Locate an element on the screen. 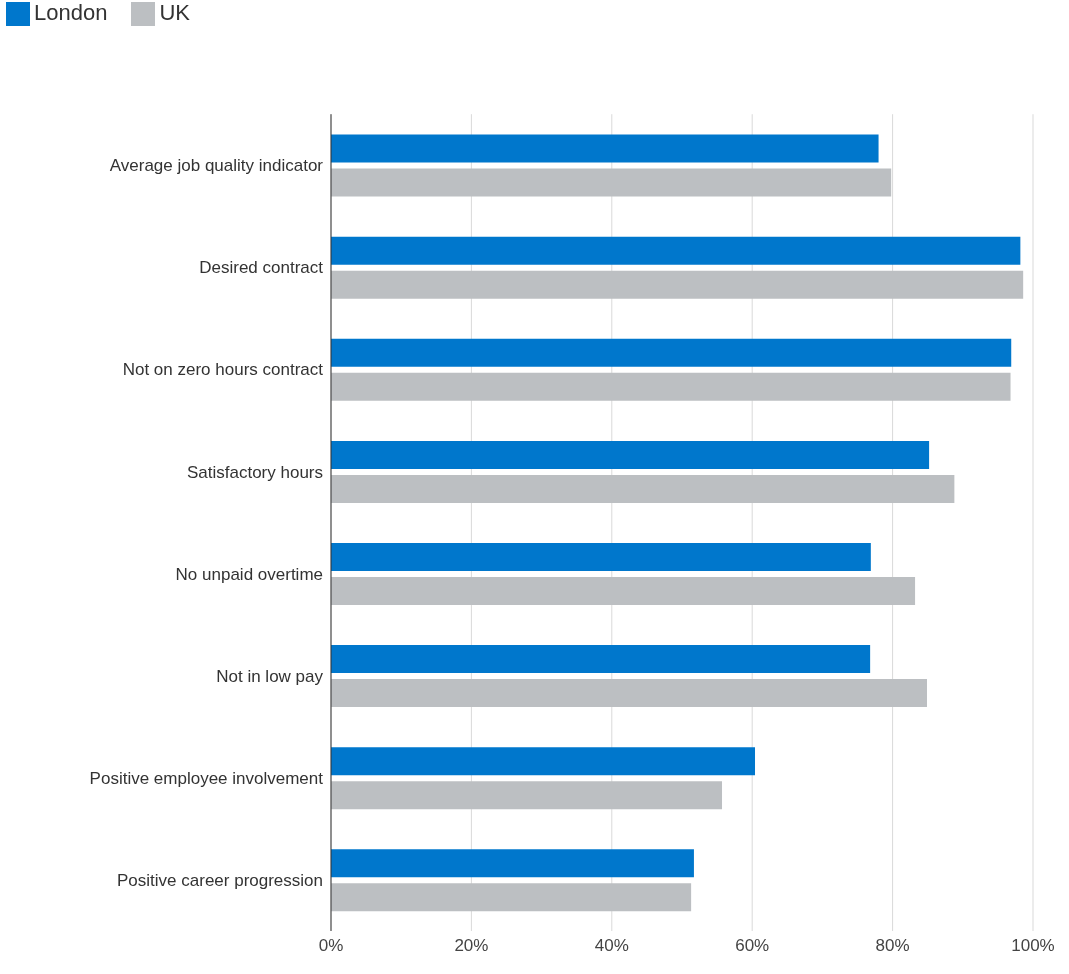 The image size is (1069, 974). y-tick-label: Desired contract is located at coordinates (261, 268).